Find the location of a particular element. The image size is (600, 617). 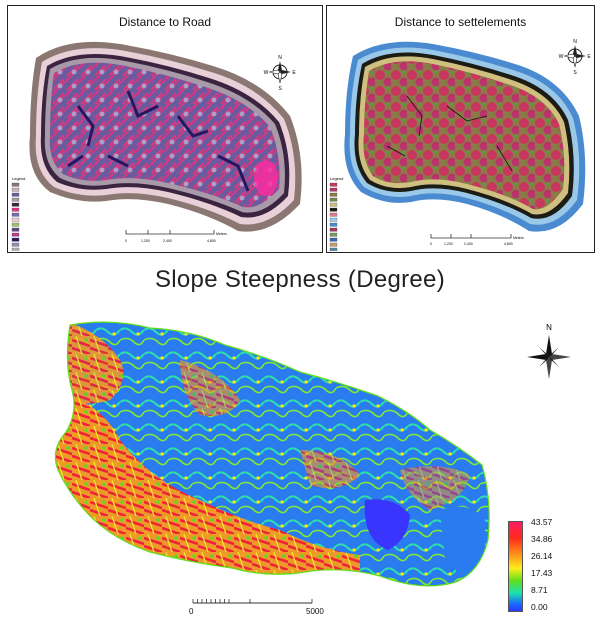

slope-colorbar is located at coordinates (515, 566).